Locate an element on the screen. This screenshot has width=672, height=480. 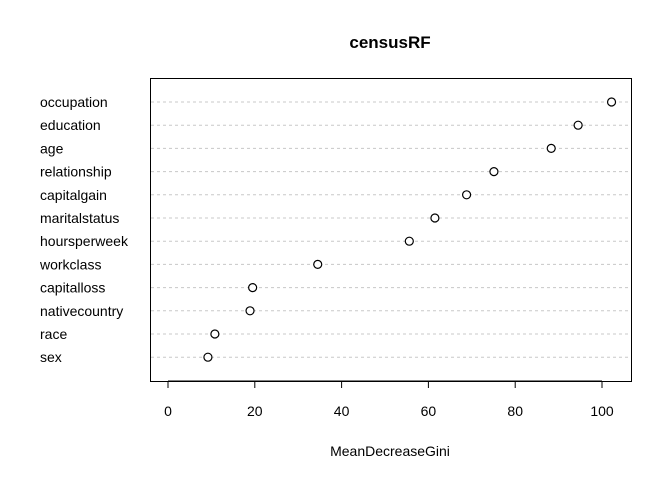
point-sex is located at coordinates (208, 357).